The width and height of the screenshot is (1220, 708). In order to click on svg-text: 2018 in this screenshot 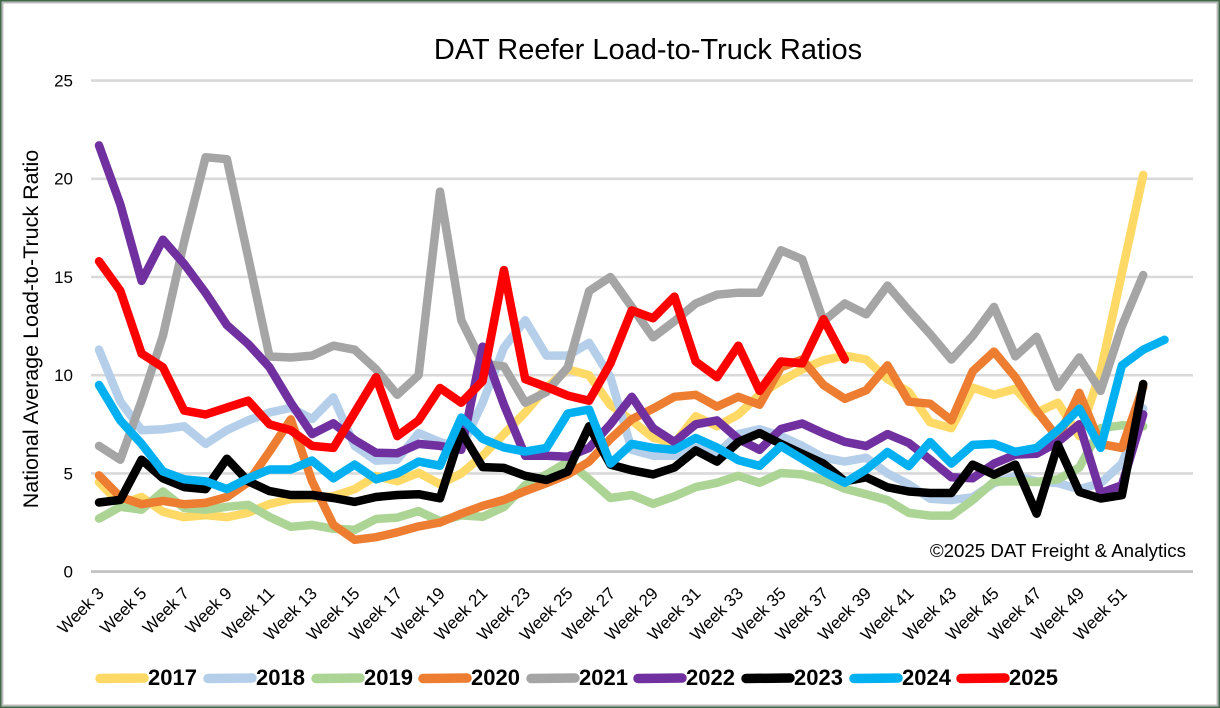, I will do `click(280, 677)`.